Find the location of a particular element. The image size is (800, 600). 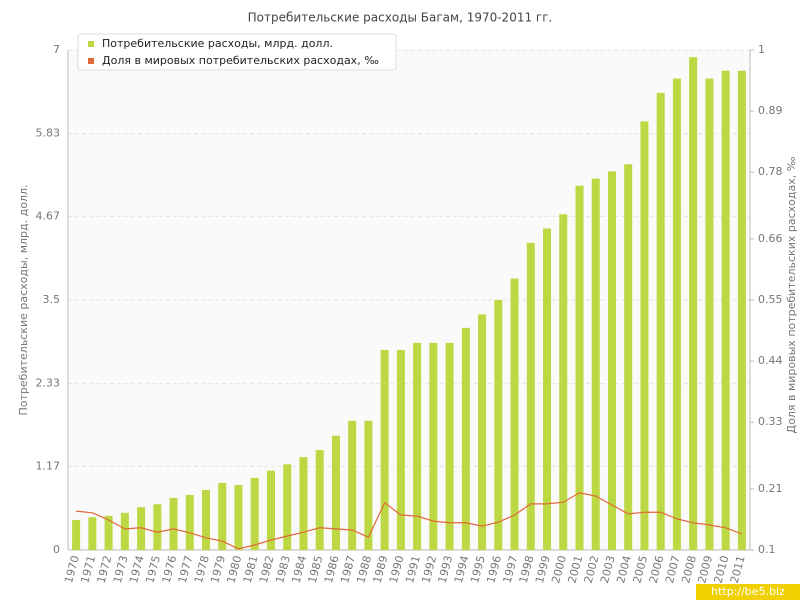

y2-tick-label: 0.78 is located at coordinates (770, 171).